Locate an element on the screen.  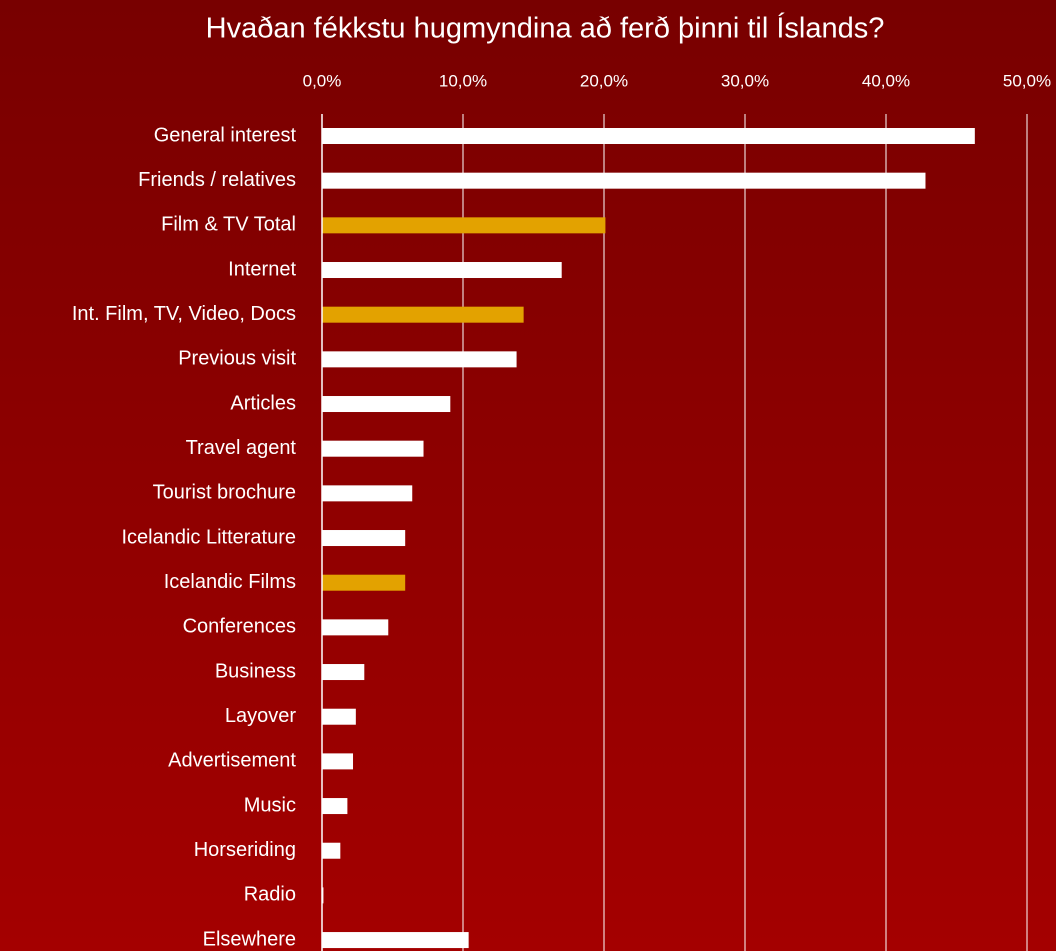
x-tick-label: 10,0% is located at coordinates (463, 80).